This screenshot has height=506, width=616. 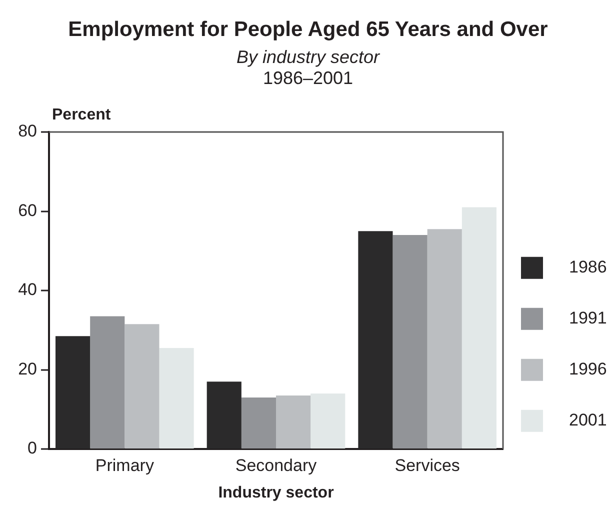 What do you see at coordinates (588, 267) in the screenshot?
I see `legend-label: 1986` at bounding box center [588, 267].